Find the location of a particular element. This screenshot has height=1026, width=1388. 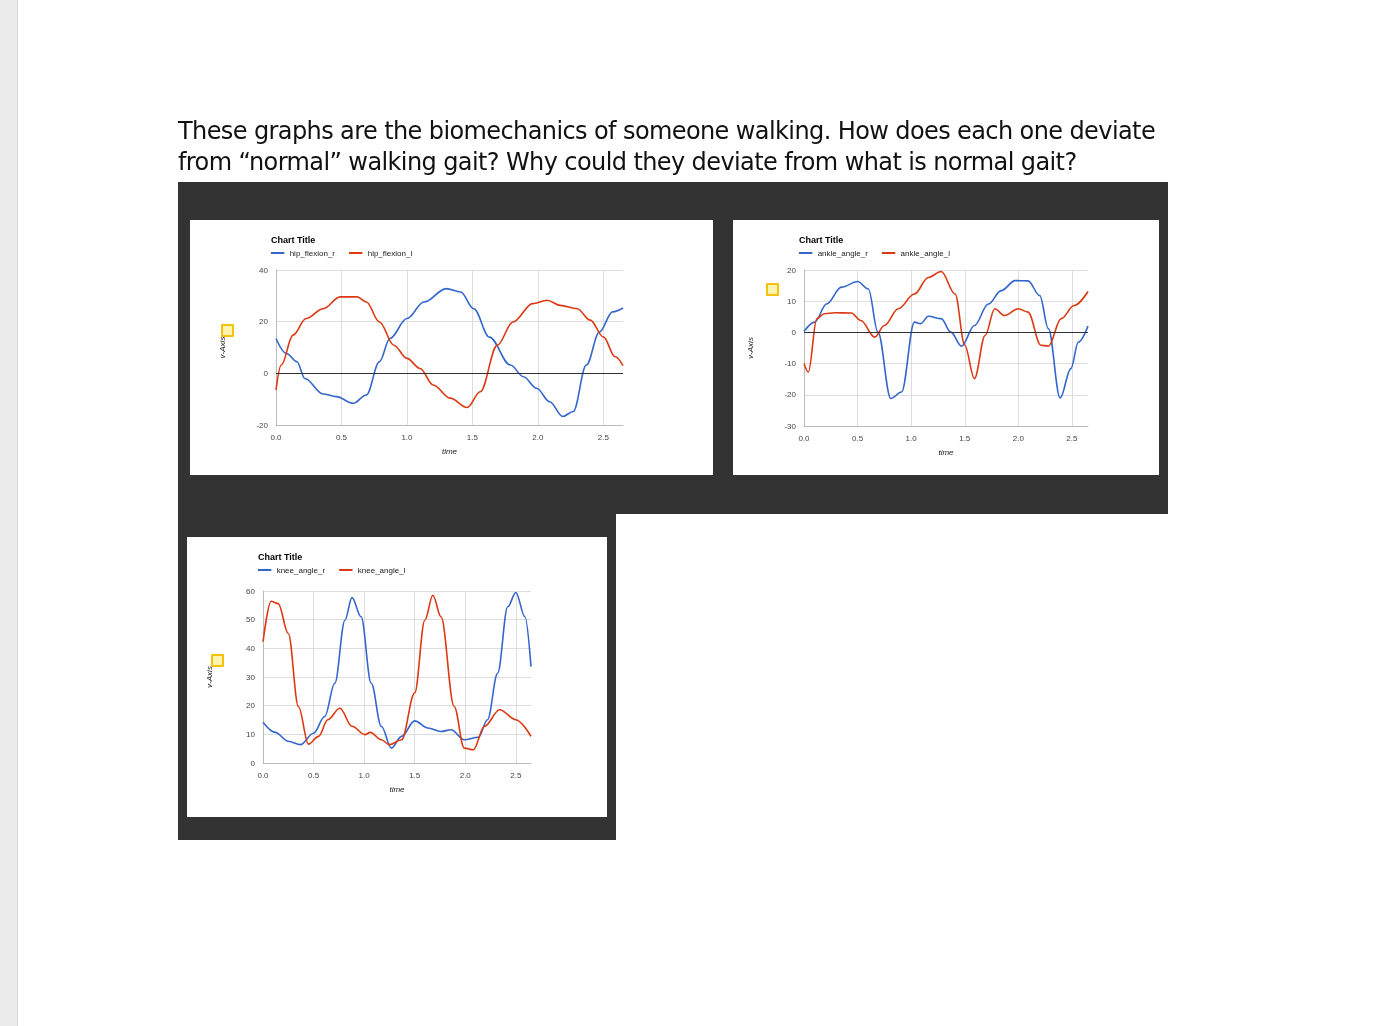

legend-label: ankle_angle_r is located at coordinates (843, 253).